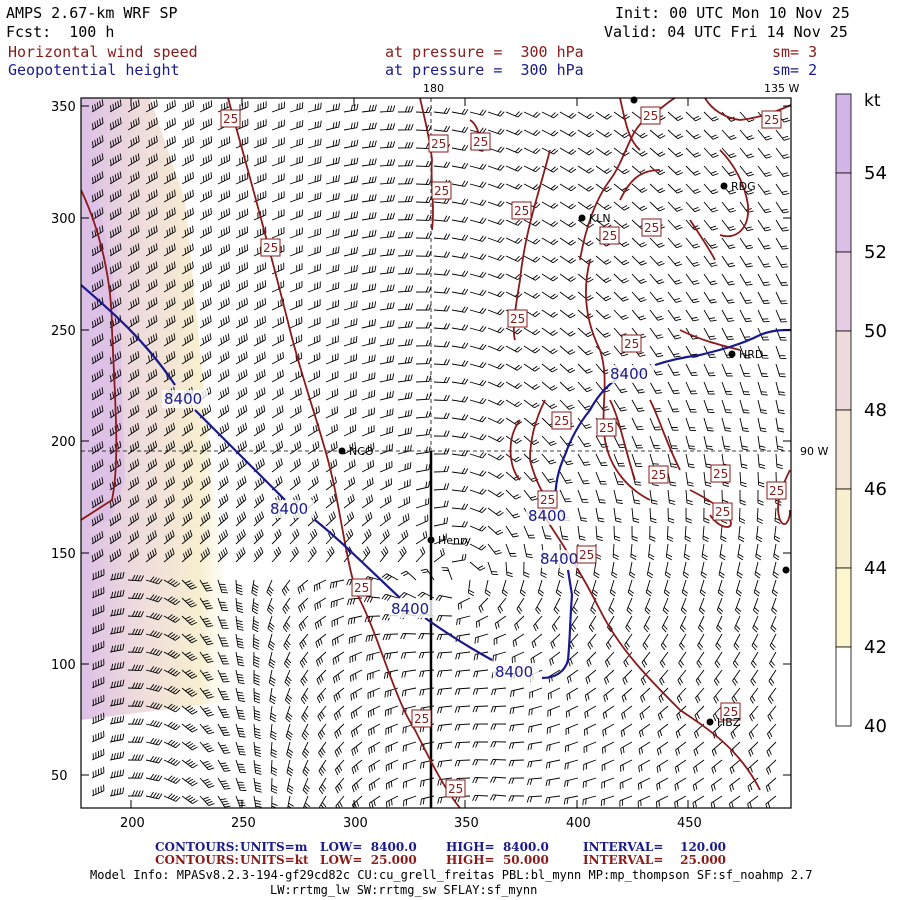  I want to click on speed-contour-label: 25, so click(722, 512).